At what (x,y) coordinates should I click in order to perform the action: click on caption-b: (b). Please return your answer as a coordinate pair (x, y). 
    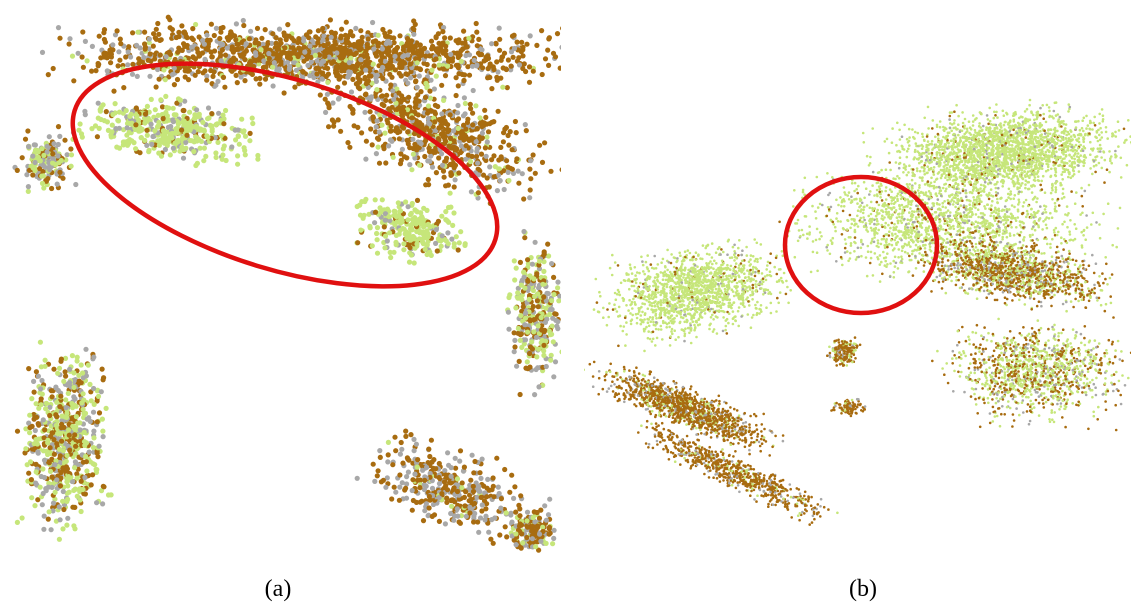
    Looking at the image, I should click on (863, 589).